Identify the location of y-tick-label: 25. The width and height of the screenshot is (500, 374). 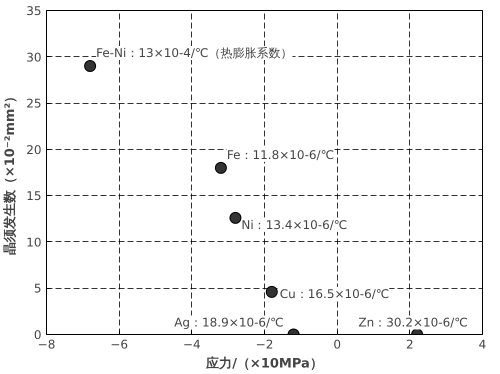
(34, 103).